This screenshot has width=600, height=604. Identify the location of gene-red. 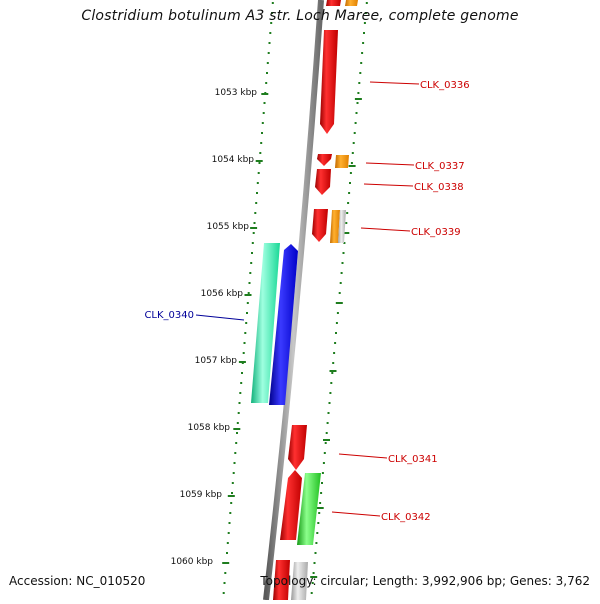
(333, 3).